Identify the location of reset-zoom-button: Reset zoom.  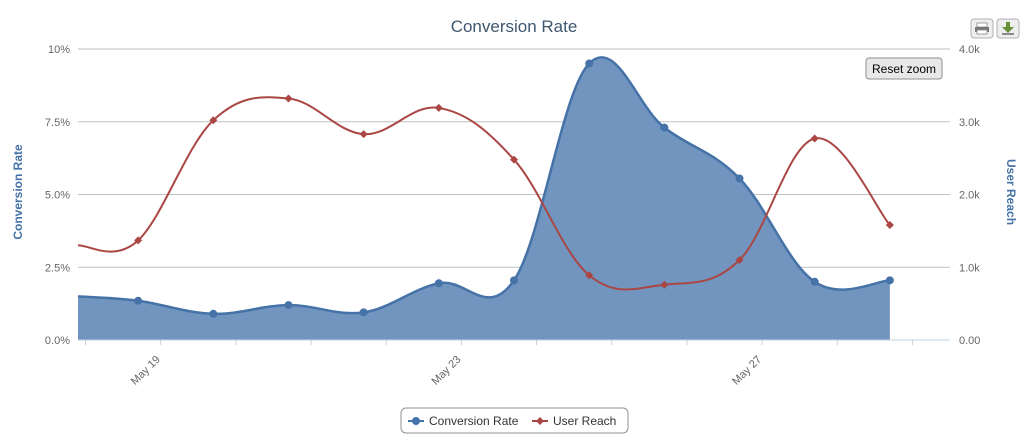
(904, 68).